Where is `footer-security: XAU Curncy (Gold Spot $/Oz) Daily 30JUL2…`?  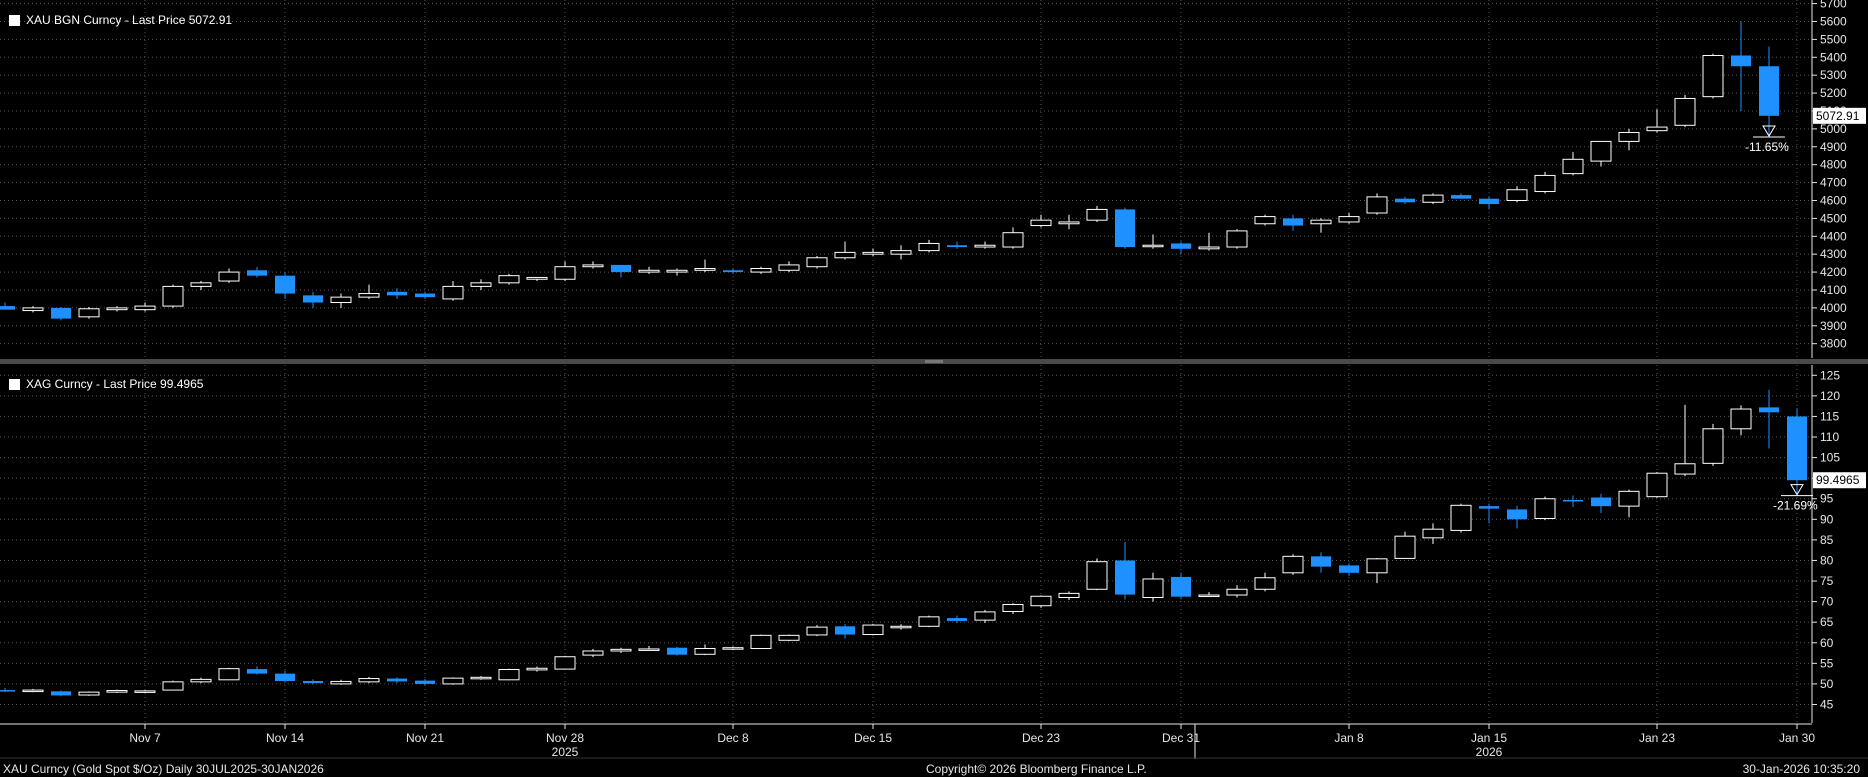 footer-security: XAU Curncy (Gold Spot $/Oz) Daily 30JUL2… is located at coordinates (163, 769).